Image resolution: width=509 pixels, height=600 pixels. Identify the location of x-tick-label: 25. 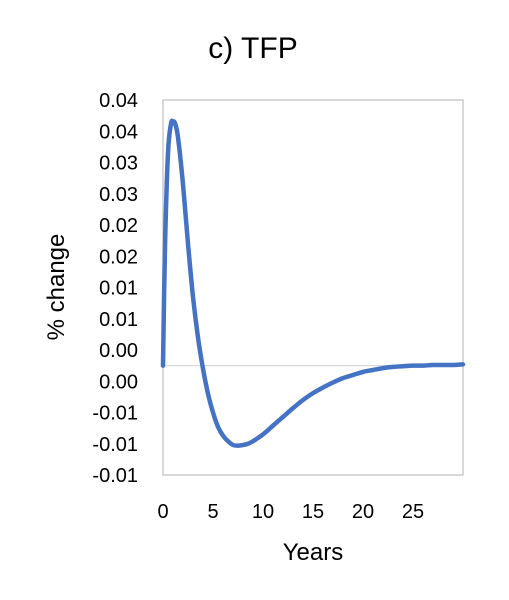
(413, 512).